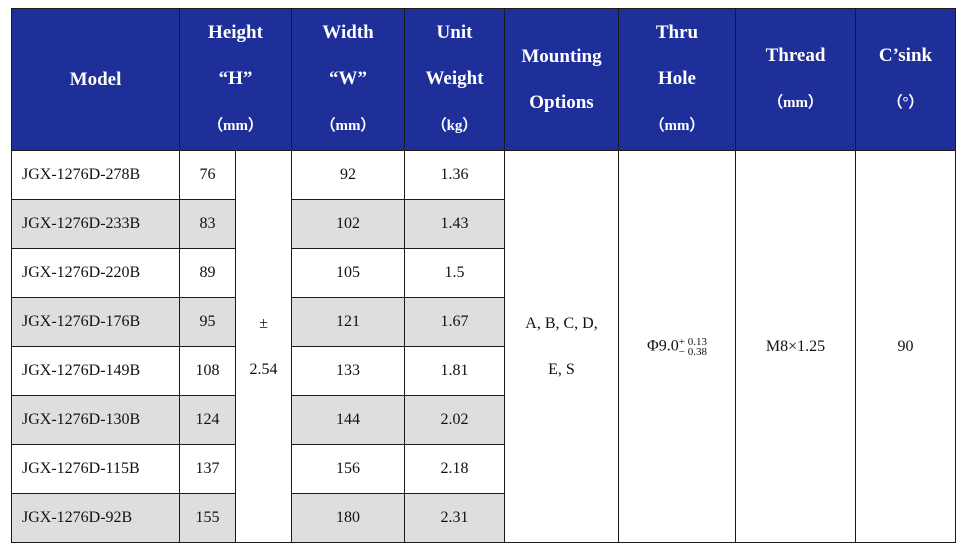 The image size is (967, 551). Describe the element at coordinates (207, 224) in the screenshot. I see `height-cell: 83` at that location.